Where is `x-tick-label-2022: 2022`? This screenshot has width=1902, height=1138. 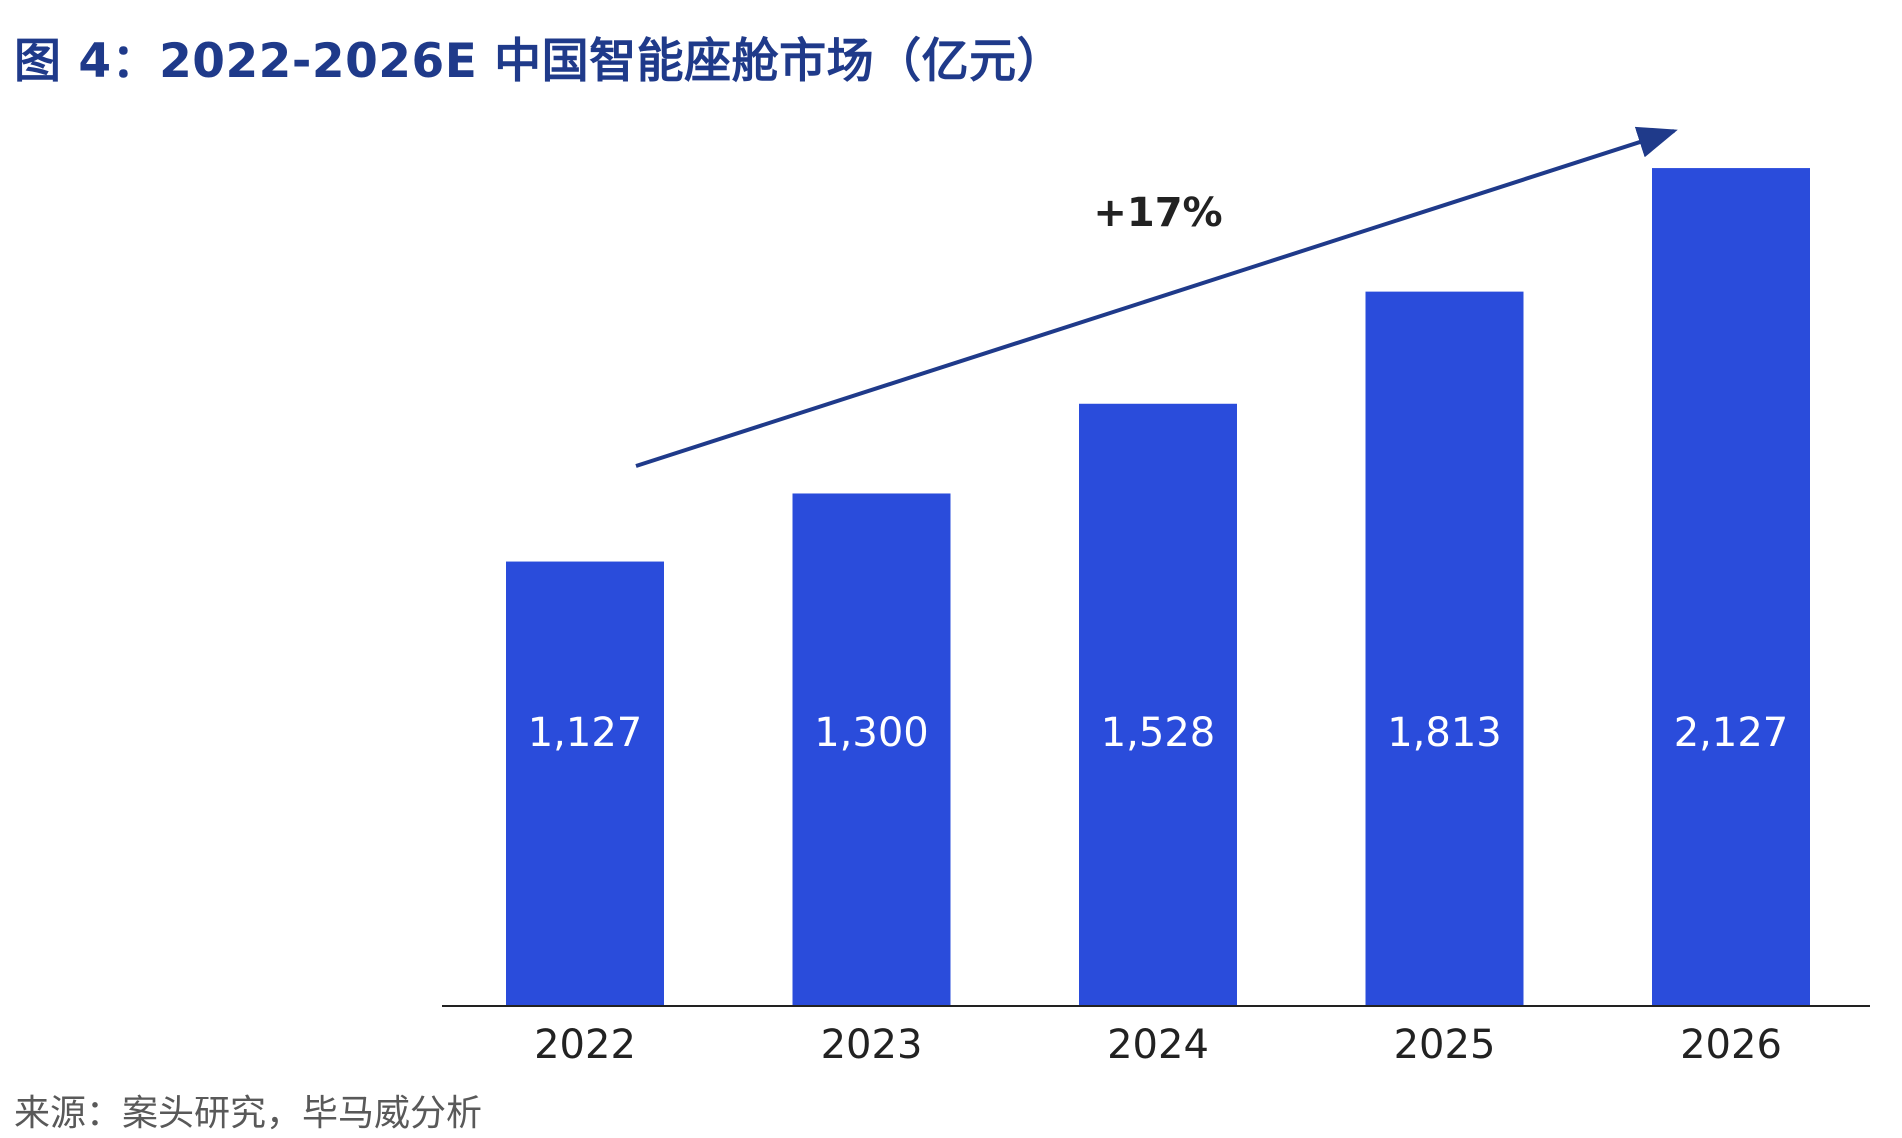 x-tick-label-2022: 2022 is located at coordinates (585, 1045).